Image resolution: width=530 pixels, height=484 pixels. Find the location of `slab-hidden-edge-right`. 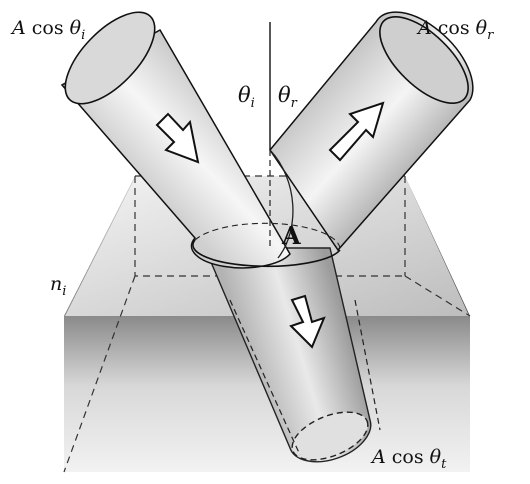

slab-hidden-edge-right is located at coordinates (437, 296).